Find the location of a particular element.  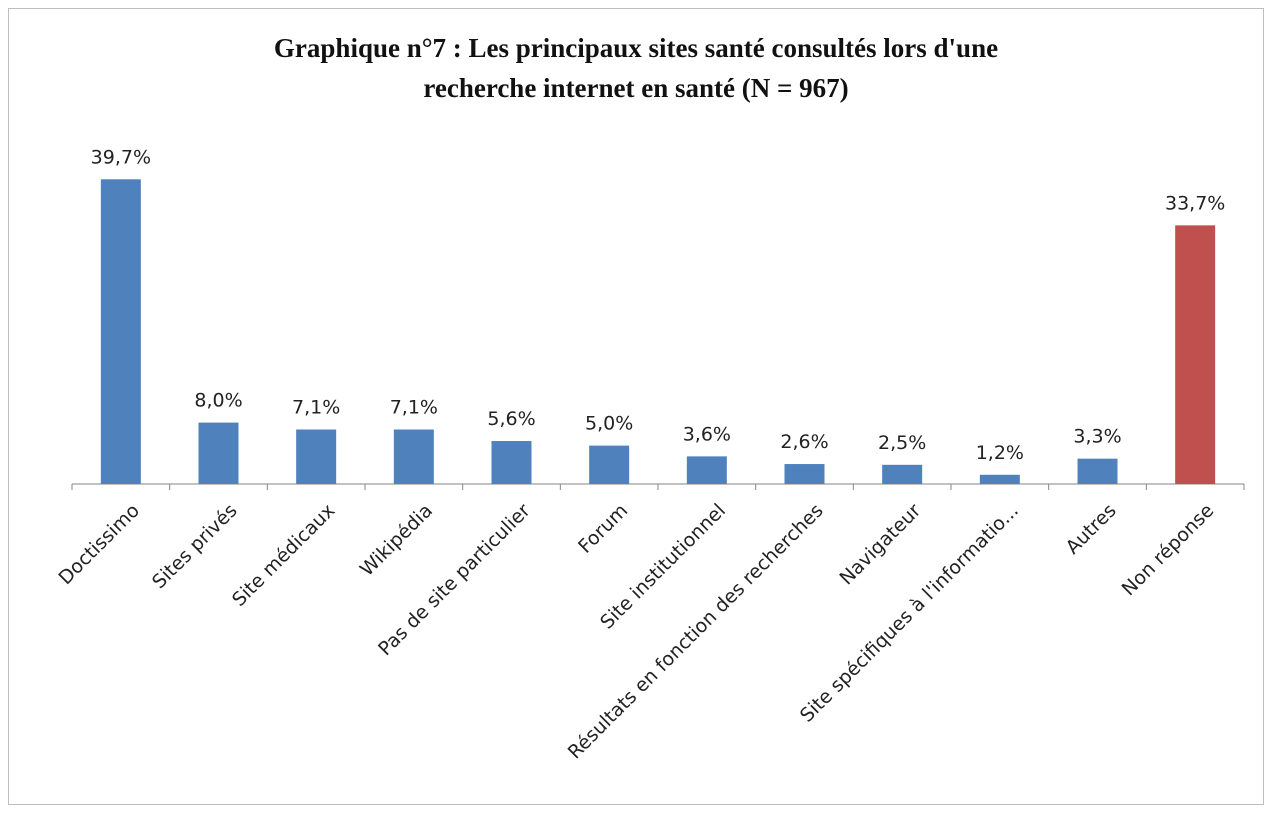

data-label: 8,0% is located at coordinates (218, 401).